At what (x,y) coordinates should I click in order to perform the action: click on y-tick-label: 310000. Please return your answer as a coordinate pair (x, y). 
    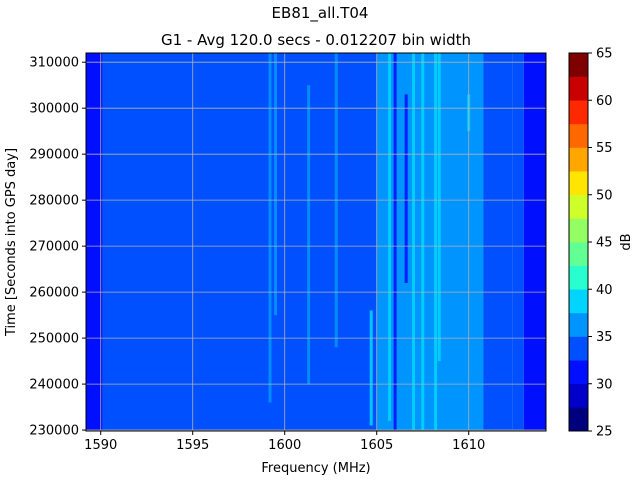
    Looking at the image, I should click on (54, 63).